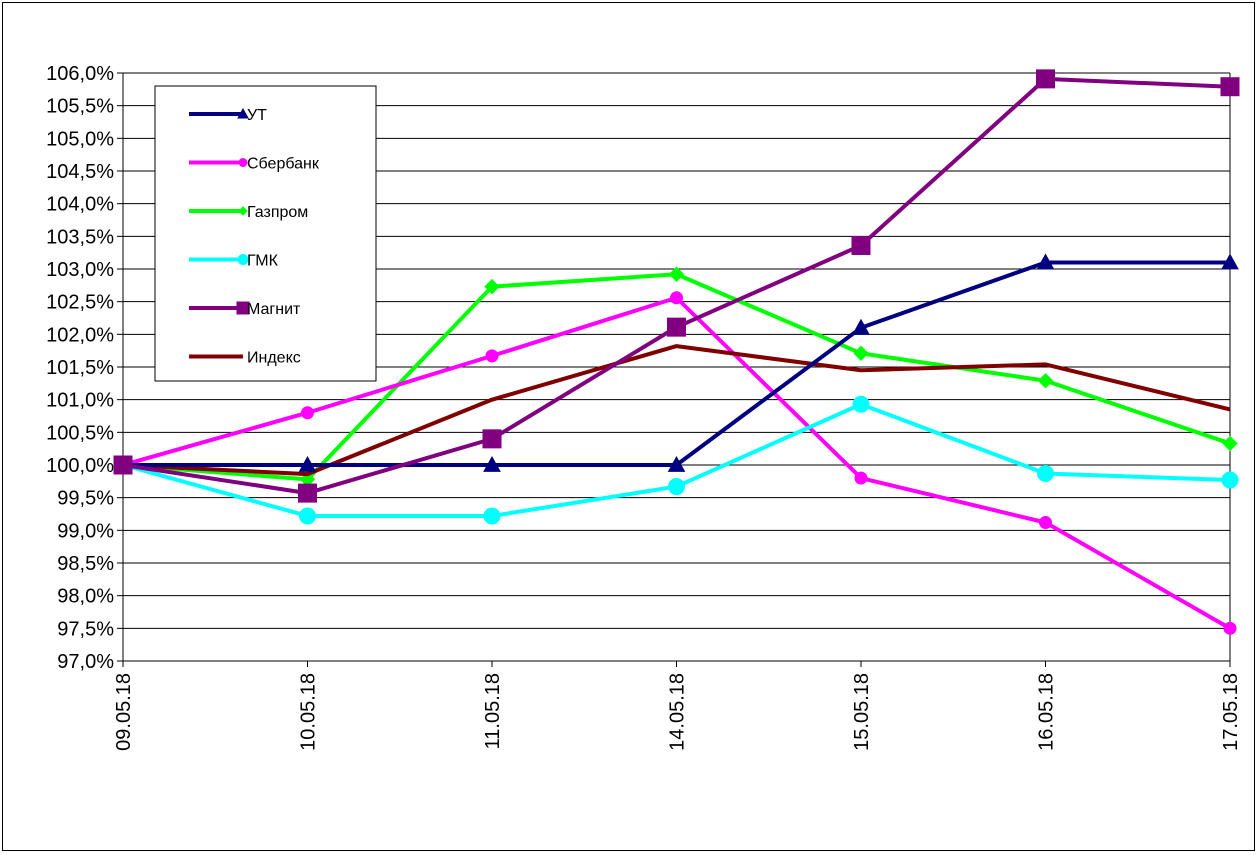 The image size is (1259, 855). What do you see at coordinates (80, 139) in the screenshot?
I see `y-tick-label: 105,0%` at bounding box center [80, 139].